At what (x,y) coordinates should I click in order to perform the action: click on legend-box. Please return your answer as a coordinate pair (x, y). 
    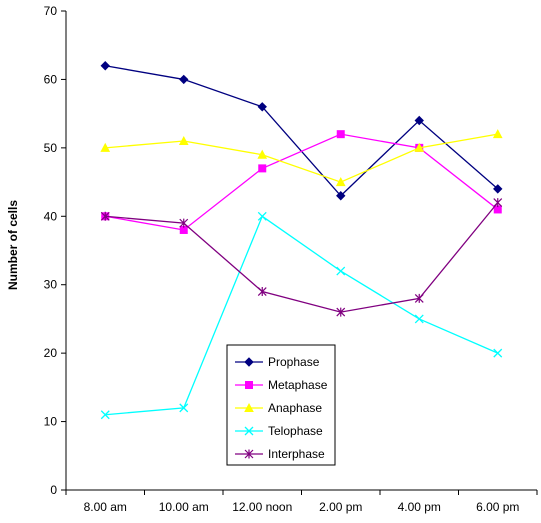
    Looking at the image, I should click on (281, 405).